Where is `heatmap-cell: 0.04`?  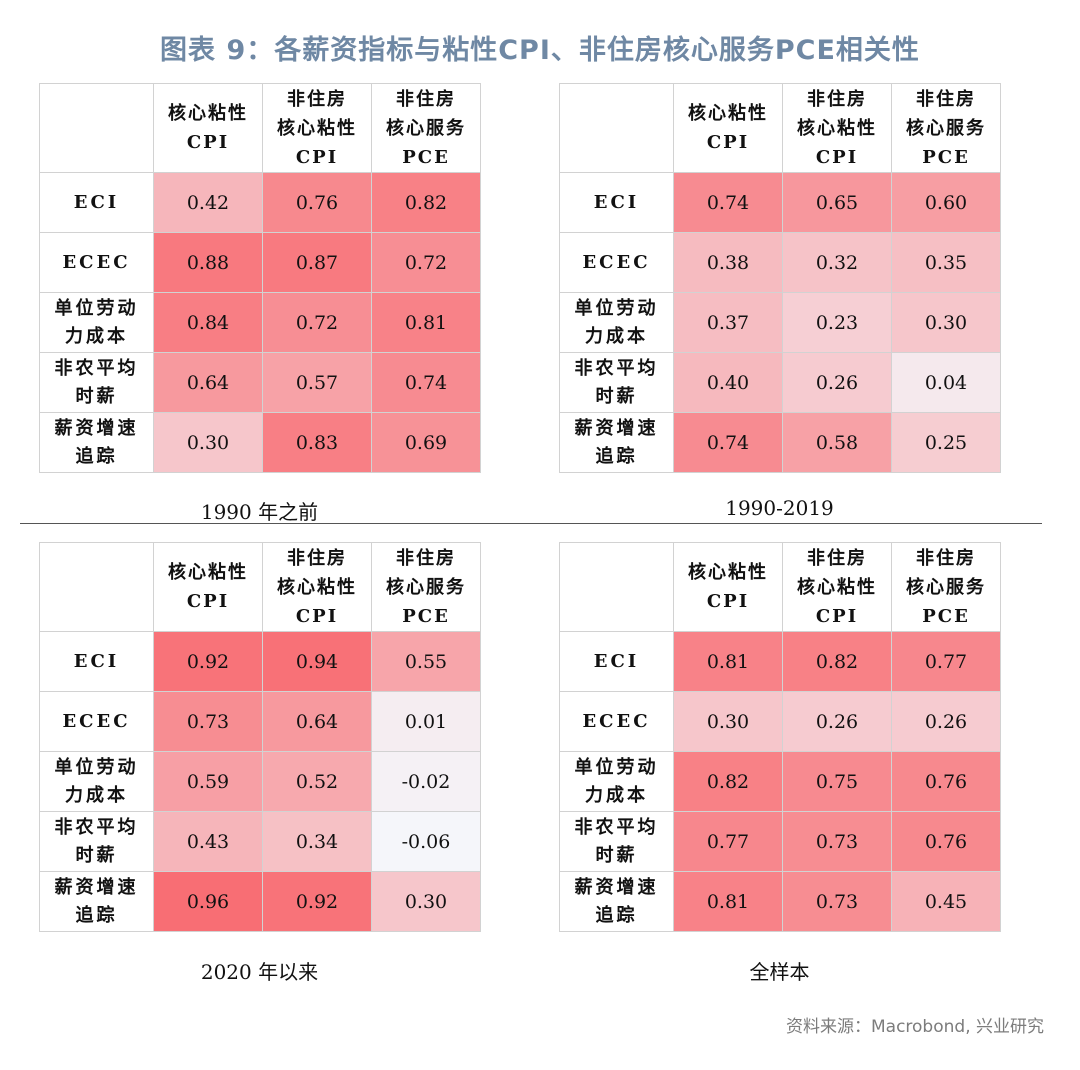 heatmap-cell: 0.04 is located at coordinates (946, 382).